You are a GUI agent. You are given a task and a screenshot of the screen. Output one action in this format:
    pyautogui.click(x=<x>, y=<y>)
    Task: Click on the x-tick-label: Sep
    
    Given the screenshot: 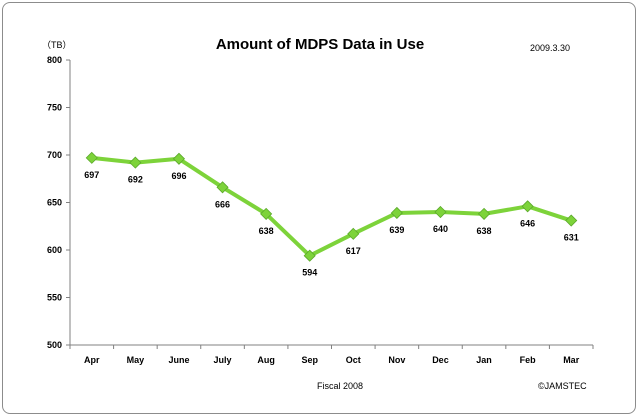 What is the action you would take?
    pyautogui.click(x=309, y=360)
    